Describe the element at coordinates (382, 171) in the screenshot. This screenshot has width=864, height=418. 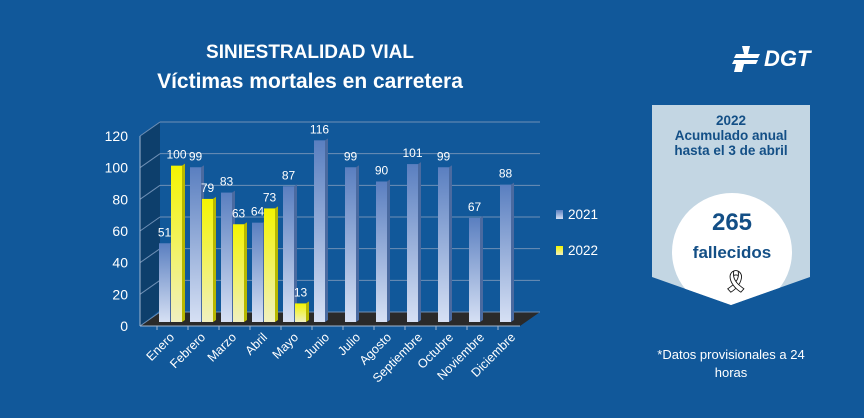
I see `data-label: 90` at that location.